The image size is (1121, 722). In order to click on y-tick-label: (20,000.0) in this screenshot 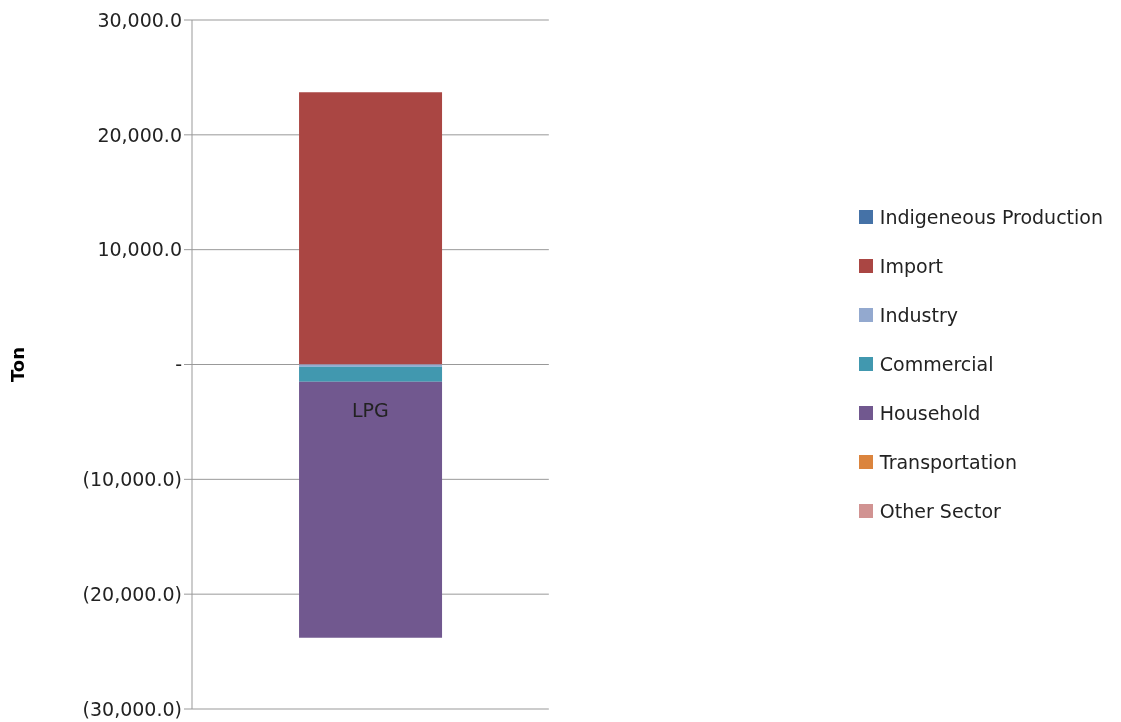, I will do `click(132, 593)`.